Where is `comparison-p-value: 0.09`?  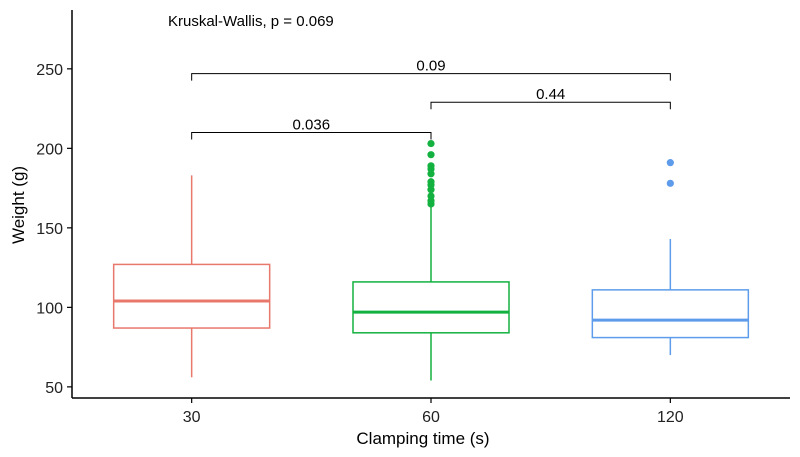 comparison-p-value: 0.09 is located at coordinates (430, 66).